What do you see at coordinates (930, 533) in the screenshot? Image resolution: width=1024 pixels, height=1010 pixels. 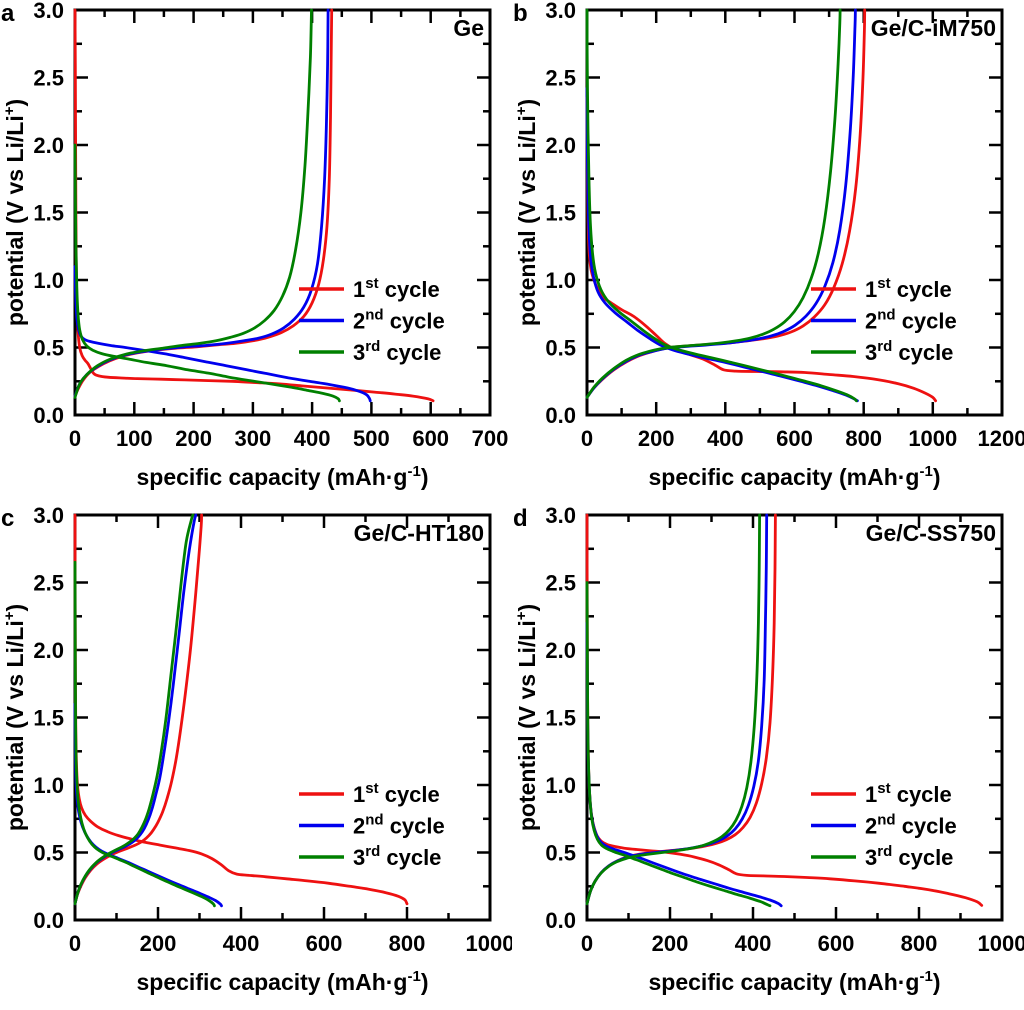 I see `panel-title-d: Ge/C-SS750` at bounding box center [930, 533].